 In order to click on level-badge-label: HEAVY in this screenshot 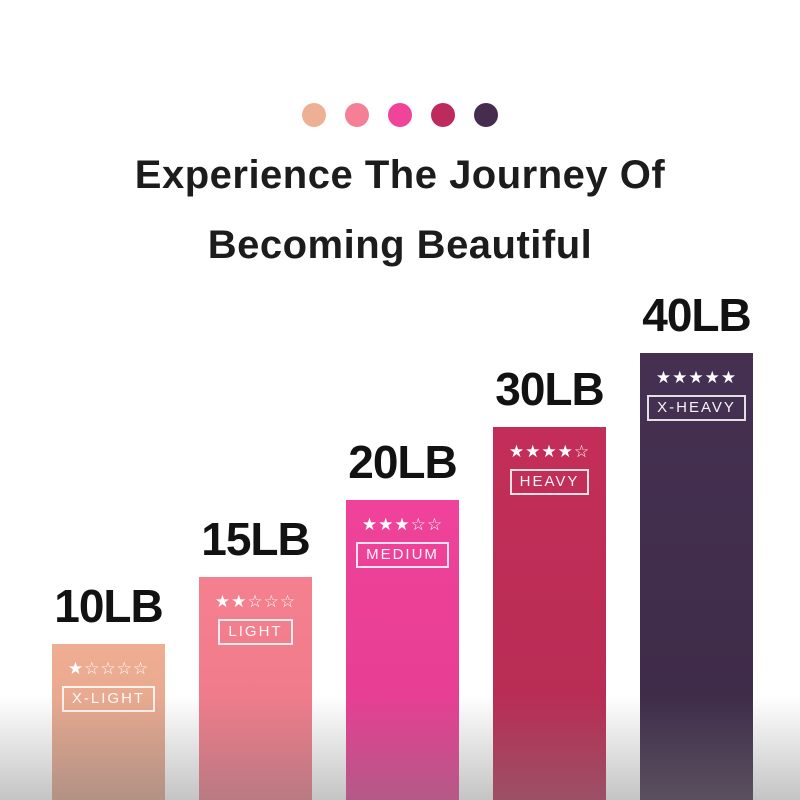, I will do `click(549, 481)`.